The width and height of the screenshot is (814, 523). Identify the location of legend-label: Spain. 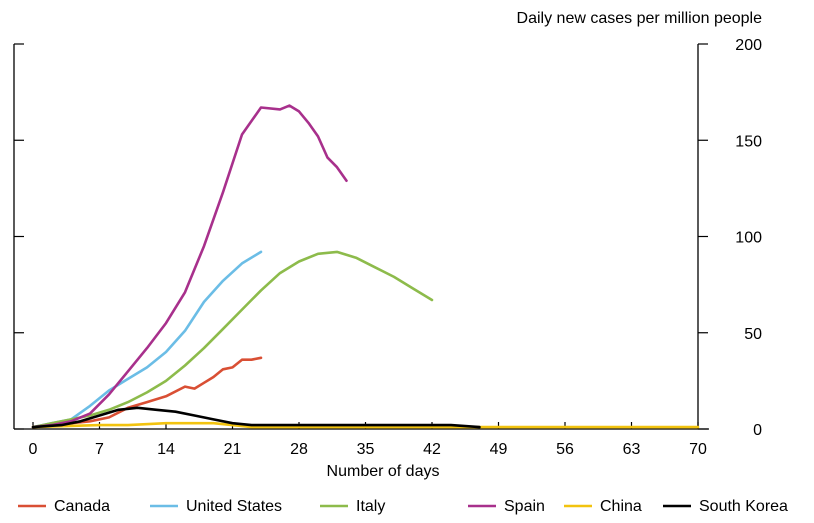
(524, 506).